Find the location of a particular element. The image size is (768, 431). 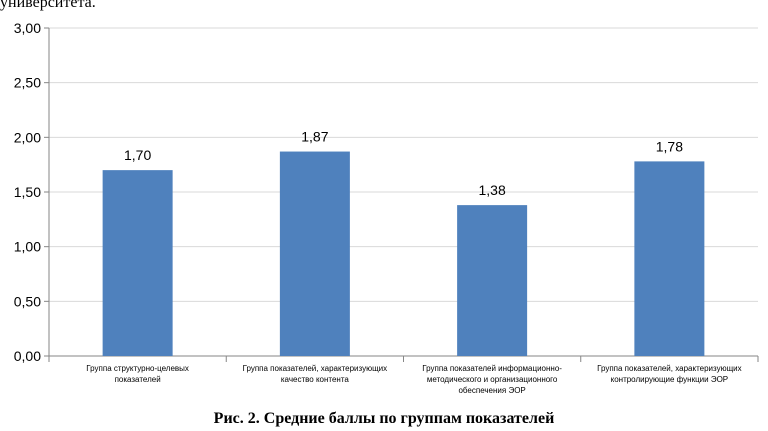

y-tick-label: 2,00 is located at coordinates (27, 137).